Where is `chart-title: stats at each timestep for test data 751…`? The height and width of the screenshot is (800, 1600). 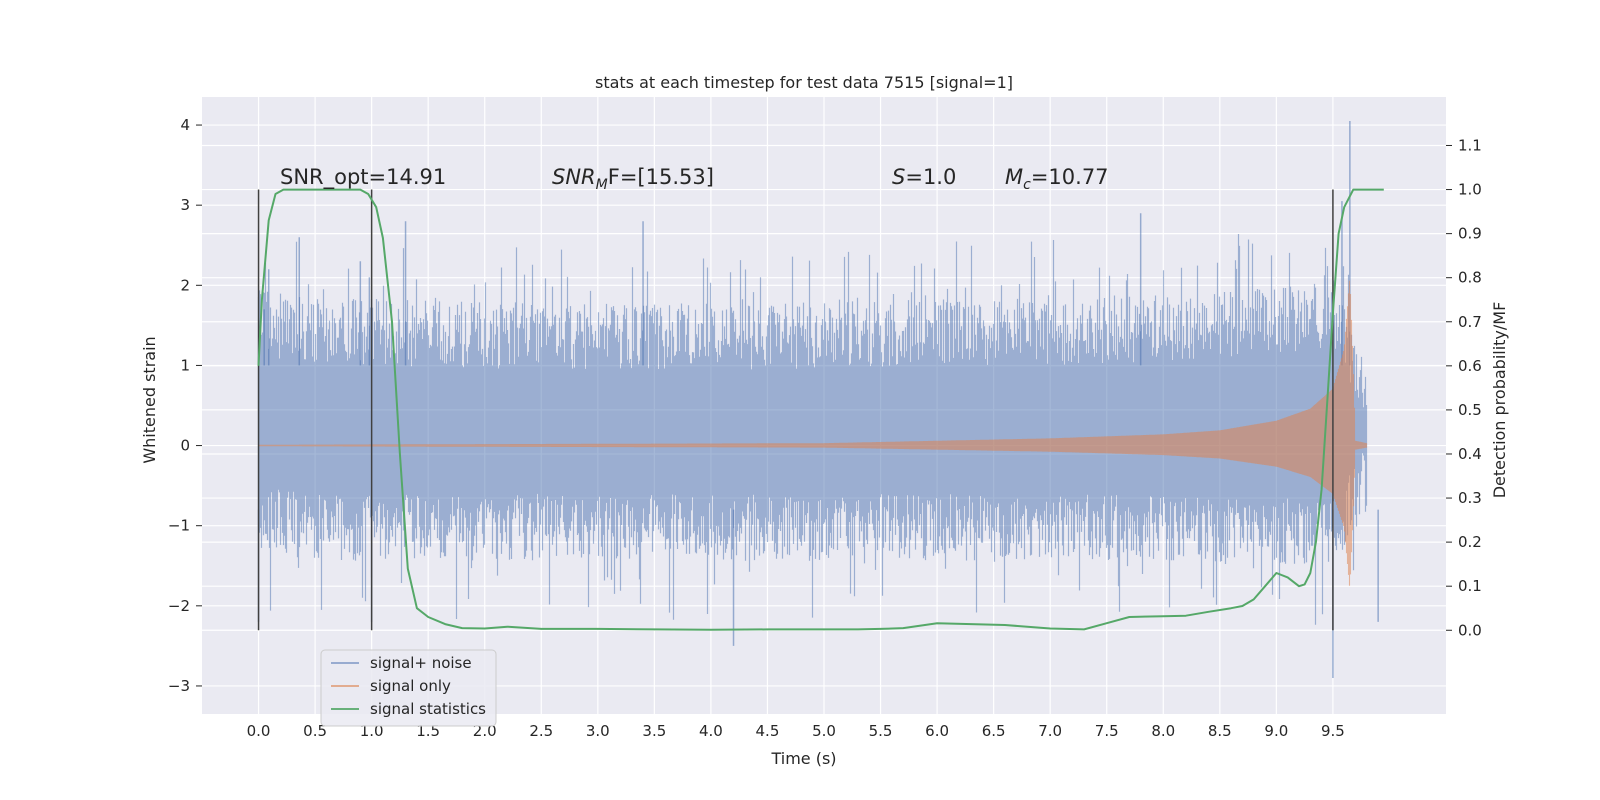
chart-title: stats at each timestep for test data 751… is located at coordinates (804, 82).